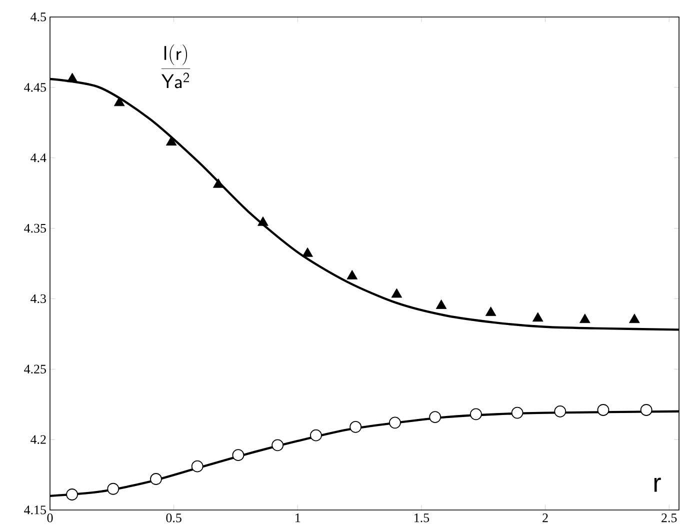 Image resolution: width=683 pixels, height=527 pixels. What do you see at coordinates (35, 228) in the screenshot?
I see `y-tick-label: 4.35` at bounding box center [35, 228].